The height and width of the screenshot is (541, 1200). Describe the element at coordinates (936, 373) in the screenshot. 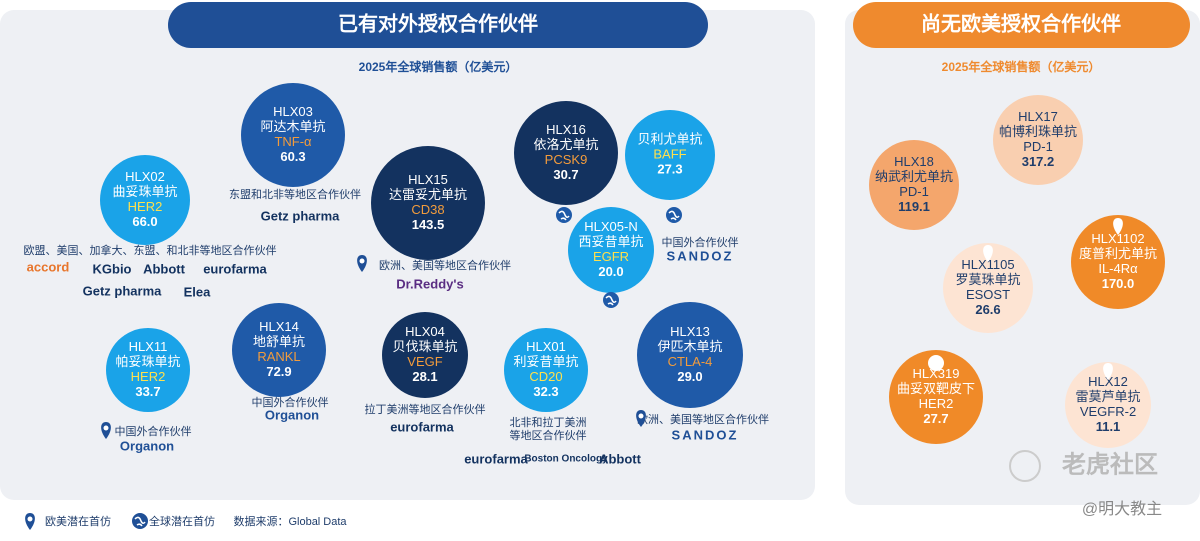

I see `product-code: HLX319` at that location.